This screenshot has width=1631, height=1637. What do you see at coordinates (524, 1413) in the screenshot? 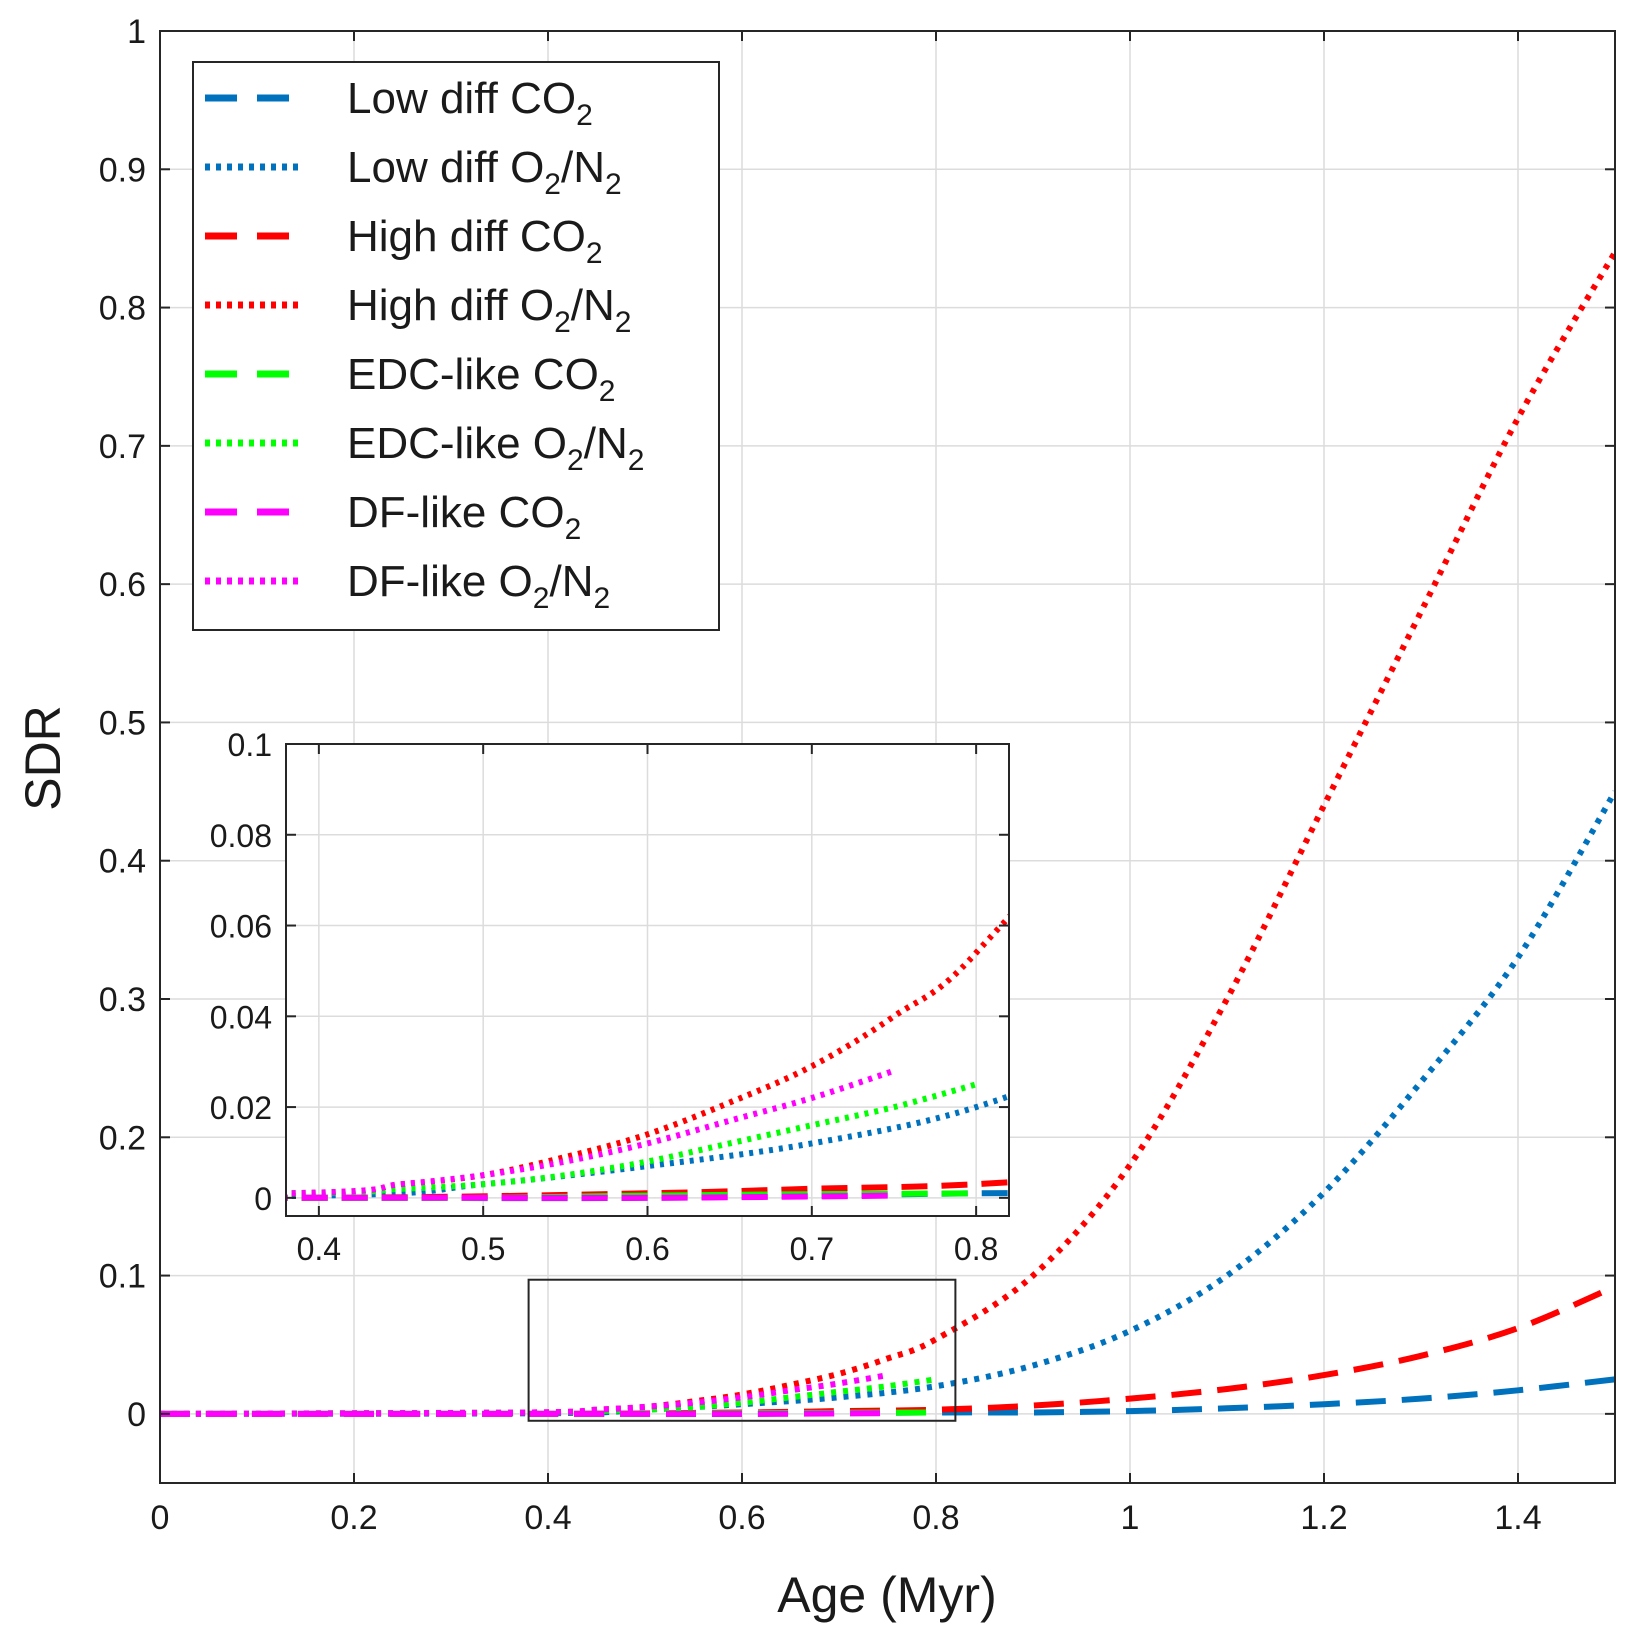
I see `series-df-like-co2` at bounding box center [524, 1413].